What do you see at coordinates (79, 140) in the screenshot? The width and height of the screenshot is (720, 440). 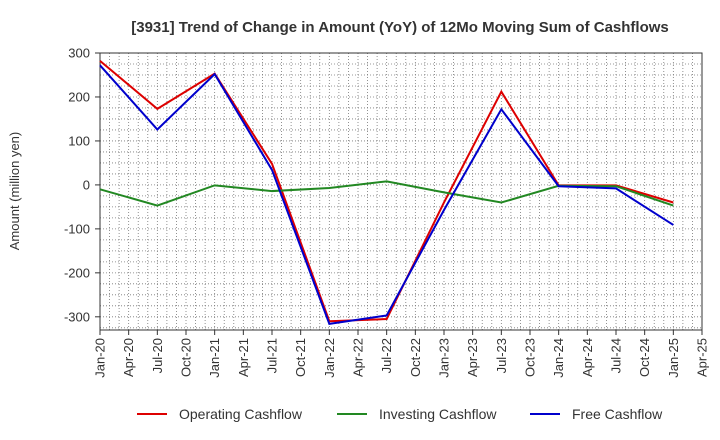 I see `y-tick-label: 100` at bounding box center [79, 140].